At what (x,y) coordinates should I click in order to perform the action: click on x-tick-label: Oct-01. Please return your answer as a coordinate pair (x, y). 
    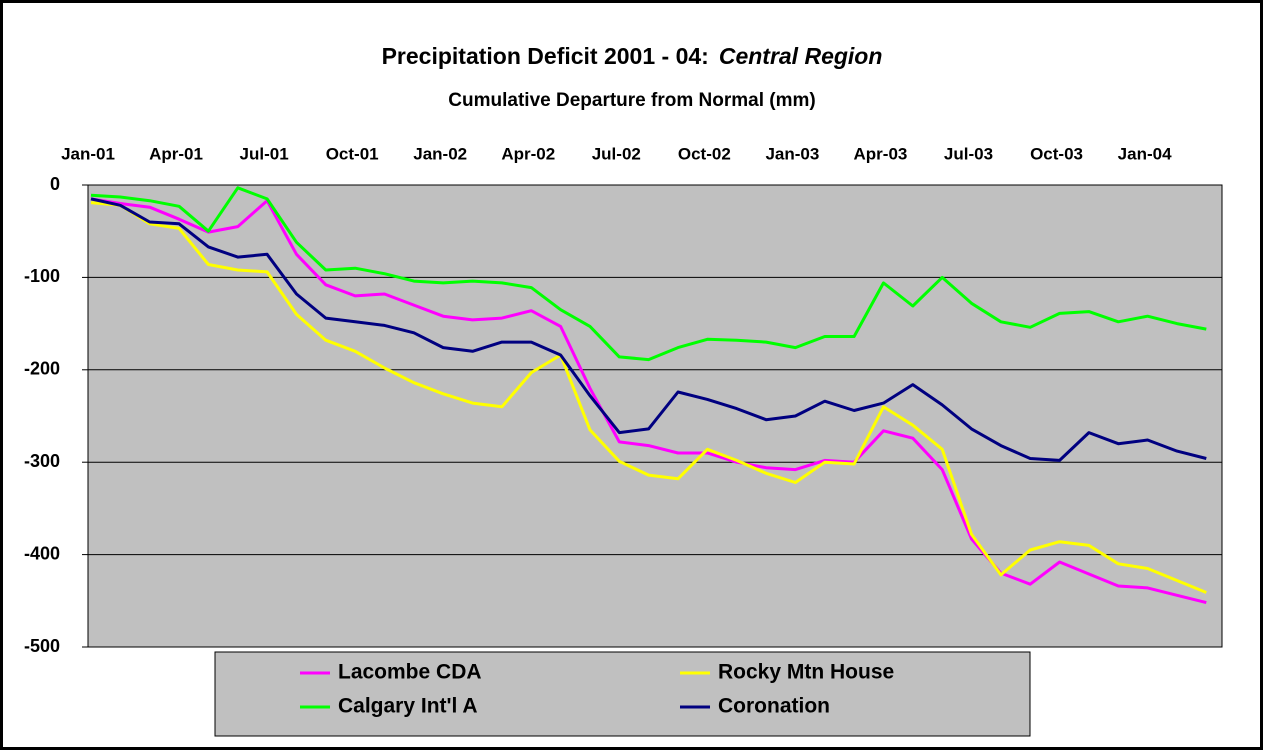
    Looking at the image, I should click on (352, 153).